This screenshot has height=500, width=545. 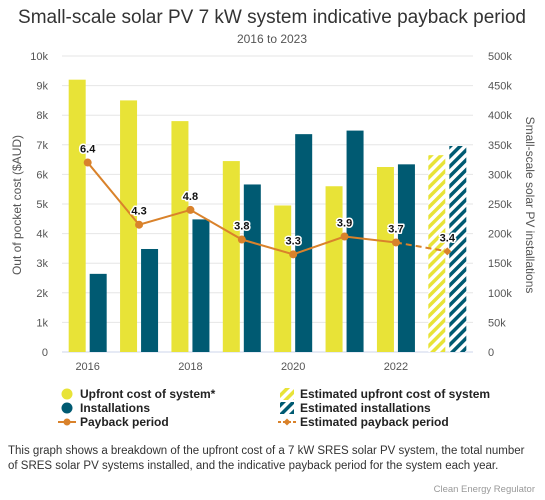 I want to click on payback-data-label: 6.4, so click(x=88, y=150).